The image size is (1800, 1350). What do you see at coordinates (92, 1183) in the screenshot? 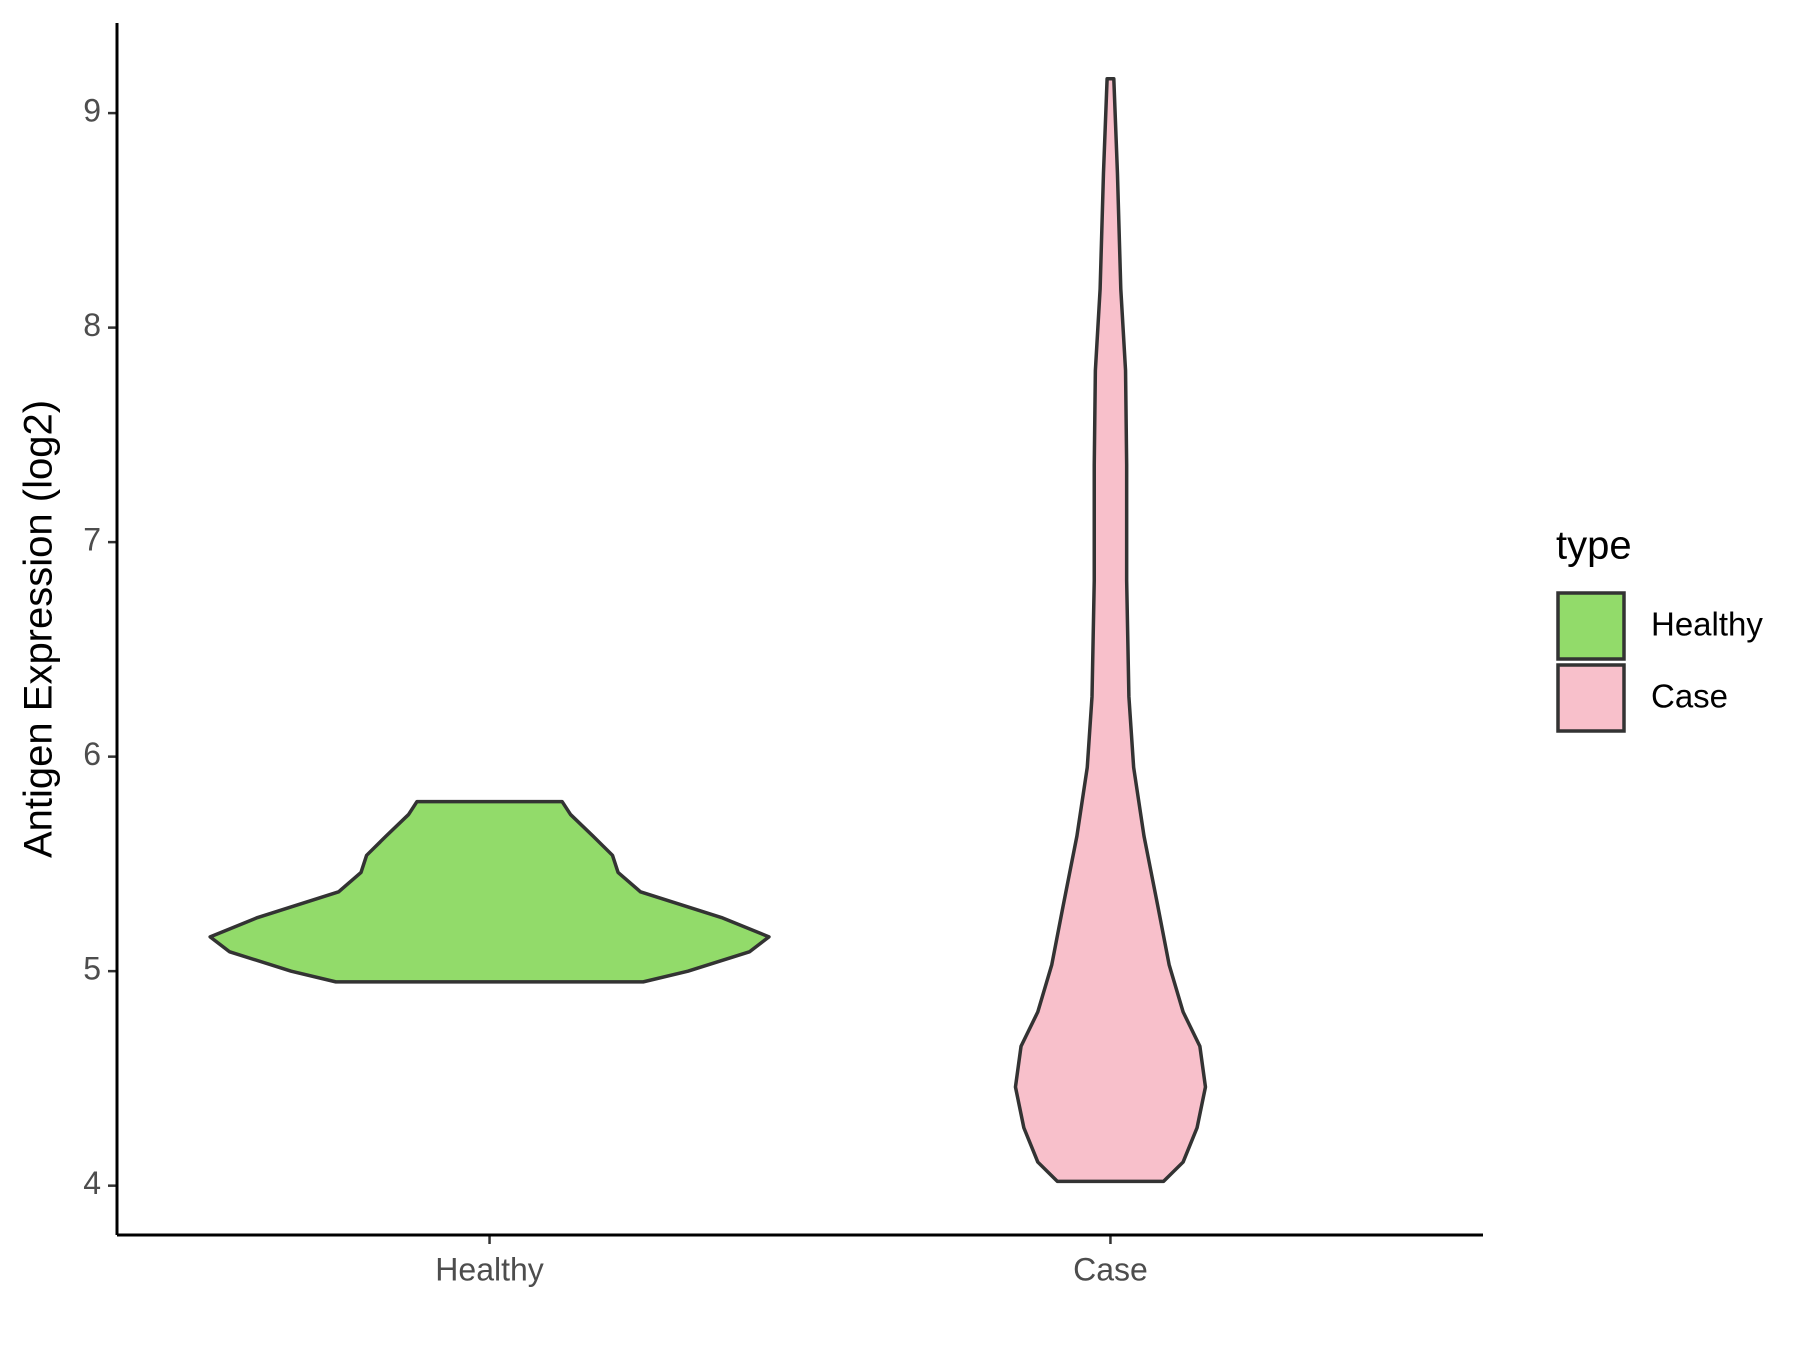
I see `y-tick-label: 4` at bounding box center [92, 1183].